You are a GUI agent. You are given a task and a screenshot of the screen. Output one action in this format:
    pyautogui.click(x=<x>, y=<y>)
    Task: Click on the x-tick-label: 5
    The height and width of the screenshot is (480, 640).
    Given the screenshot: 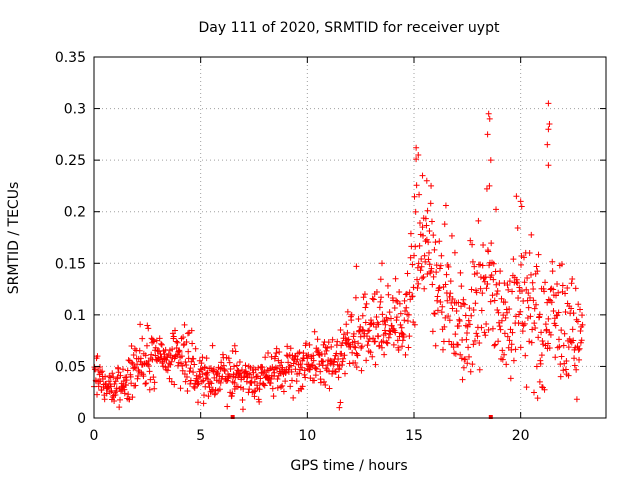 What is the action you would take?
    pyautogui.click(x=200, y=436)
    